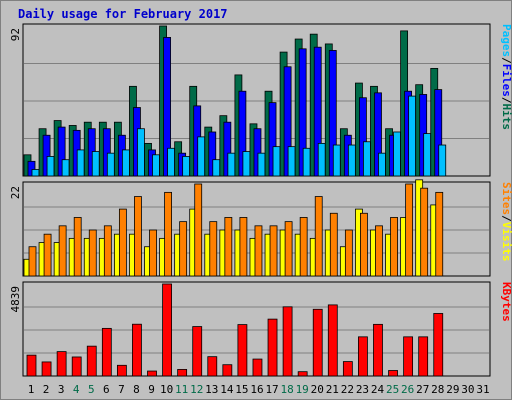 This screenshot has height=400, width=512. I want to click on x-tick-day-30: 30, so click(467, 389).